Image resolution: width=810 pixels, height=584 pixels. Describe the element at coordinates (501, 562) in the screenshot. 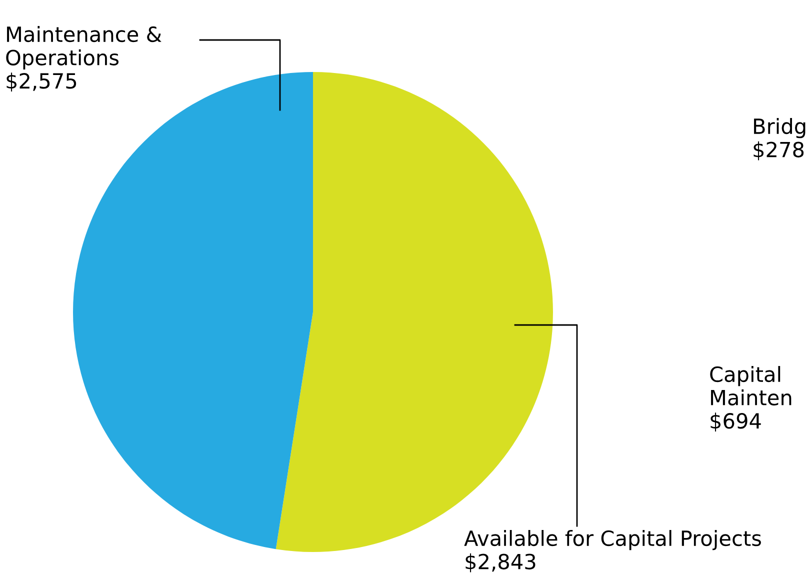

I see `data-label: $2,843` at that location.